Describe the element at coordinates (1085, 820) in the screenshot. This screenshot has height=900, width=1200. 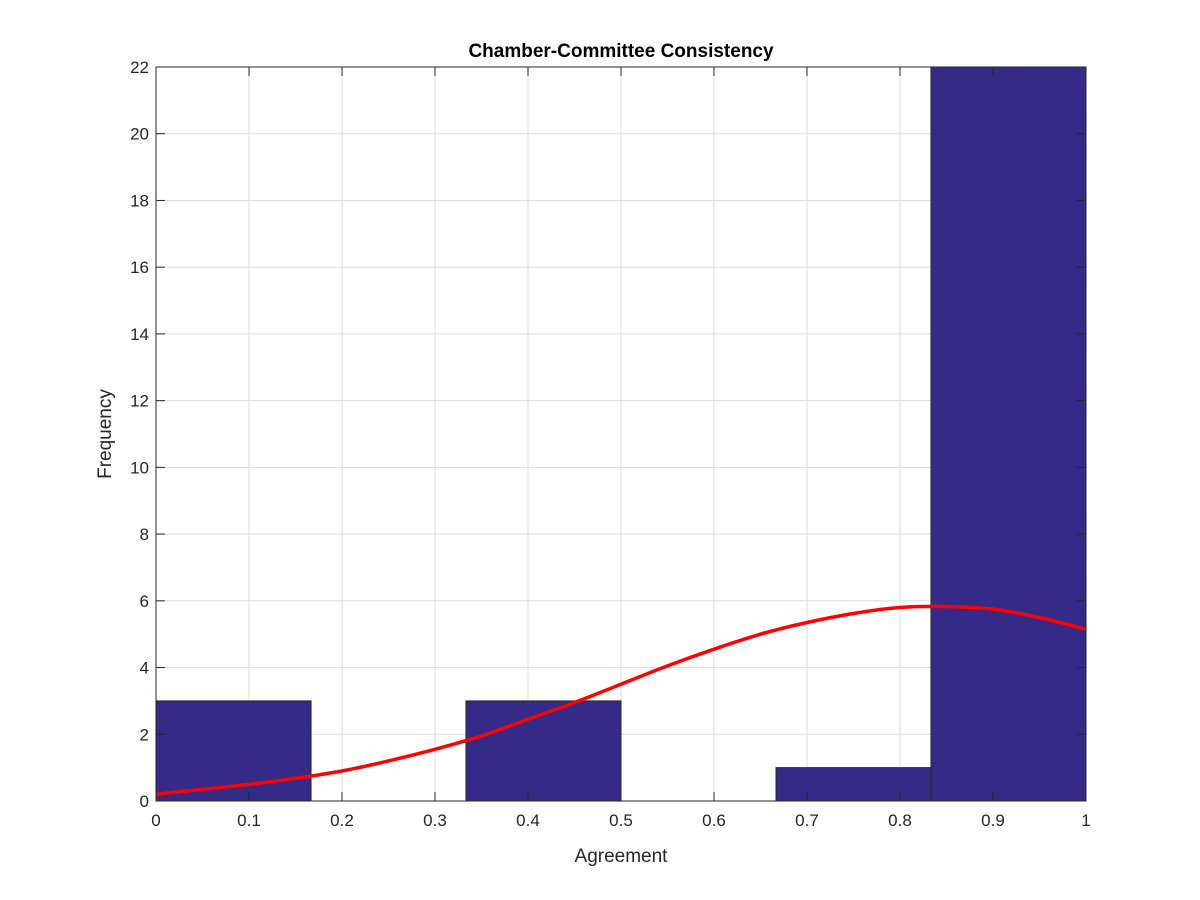
I see `x-tick-label: 1` at that location.